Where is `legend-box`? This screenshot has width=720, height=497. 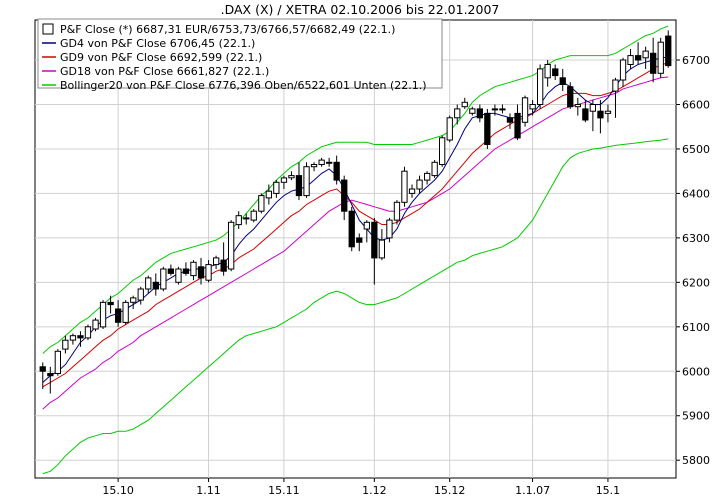 legend-box is located at coordinates (240, 53).